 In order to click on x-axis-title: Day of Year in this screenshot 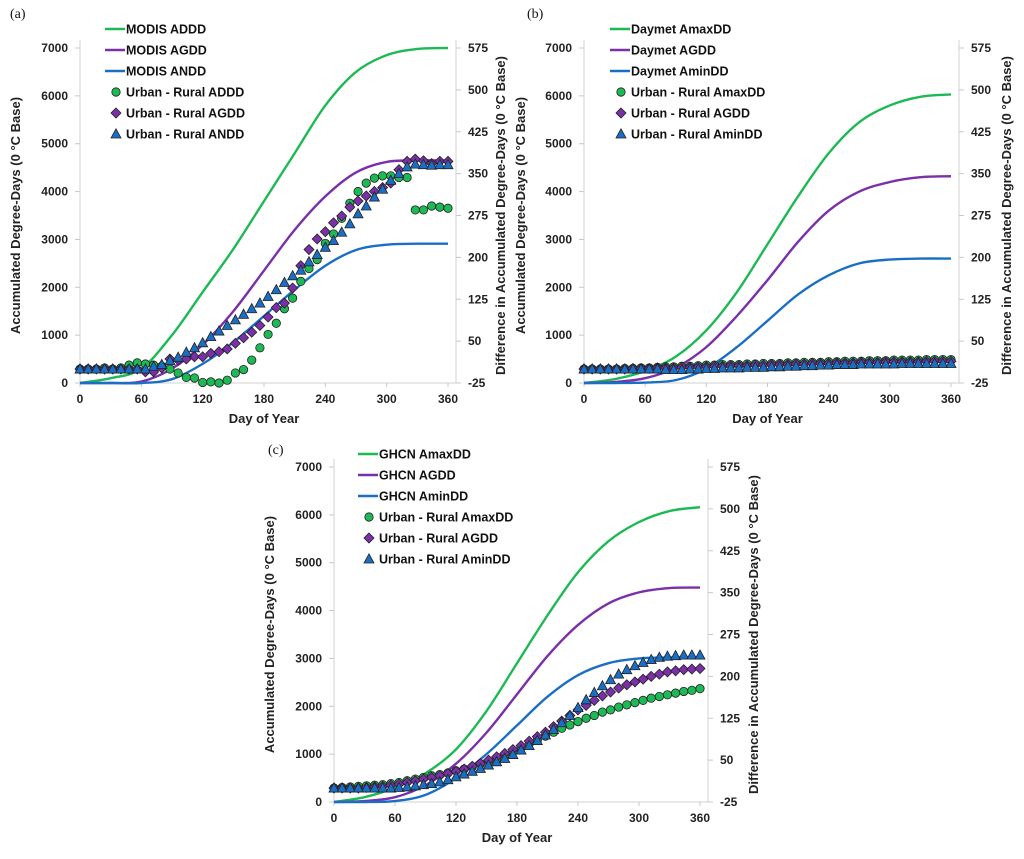, I will do `click(517, 837)`.